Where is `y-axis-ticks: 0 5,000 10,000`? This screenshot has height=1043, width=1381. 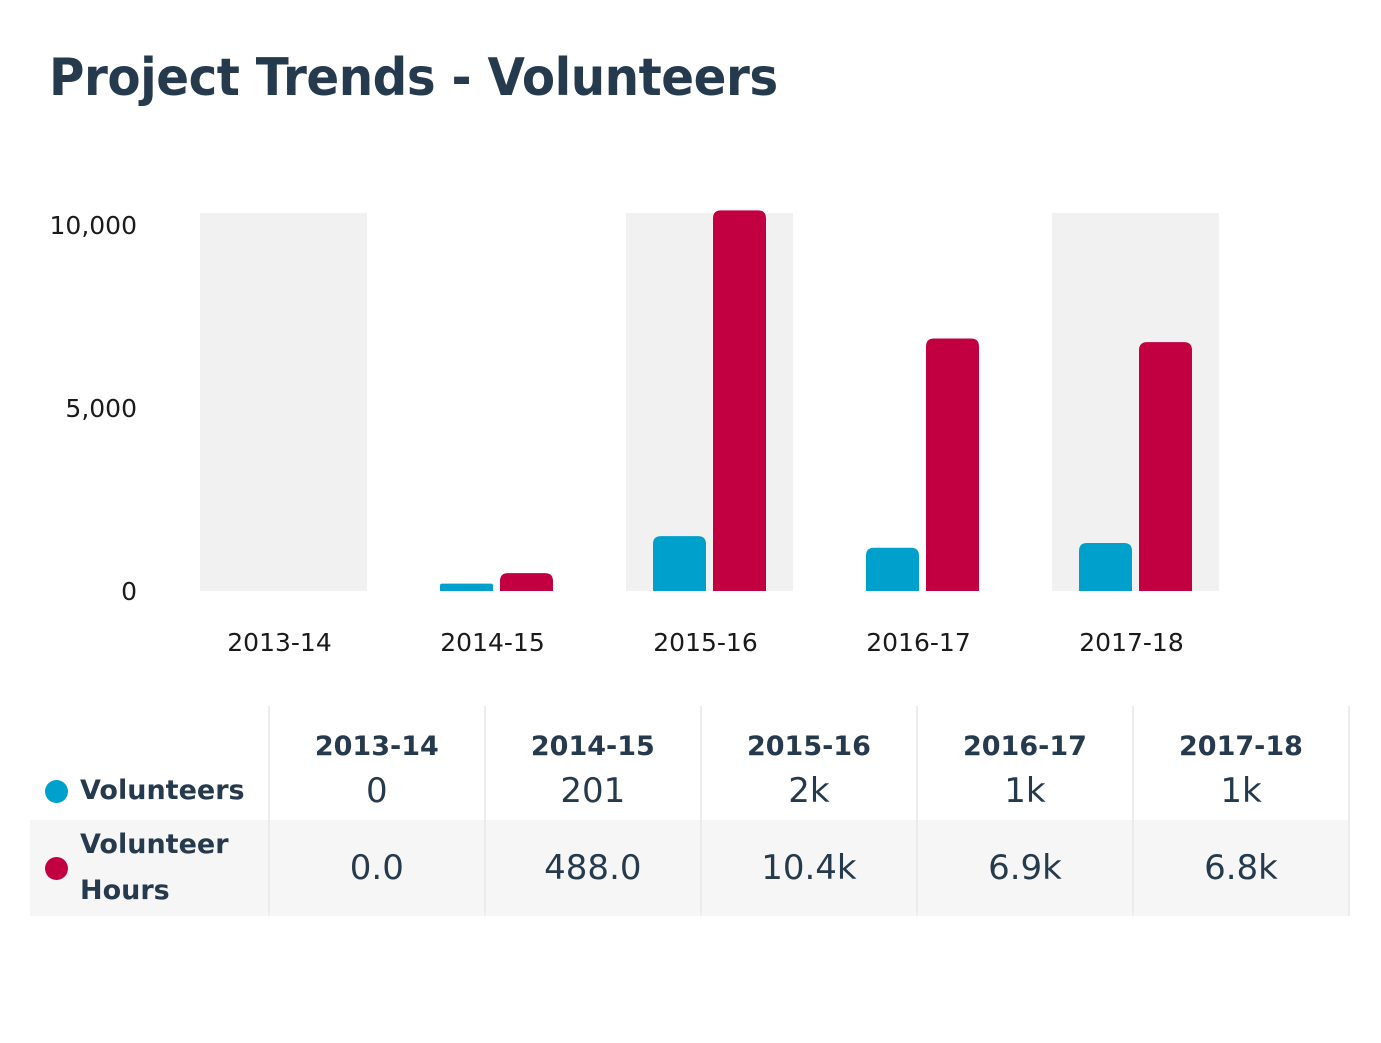
y-axis-ticks: 0 5,000 10,000 is located at coordinates (93, 408).